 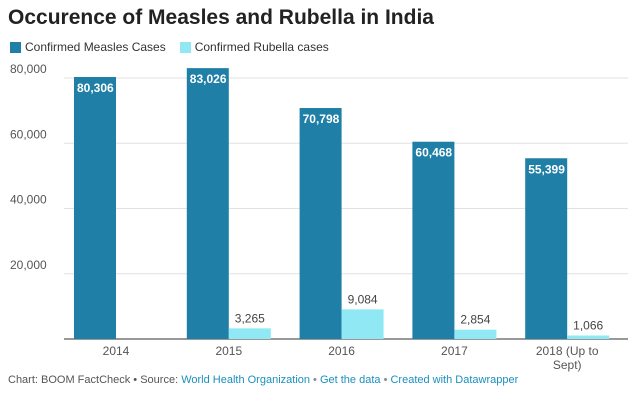 I want to click on bar-value-label-measles: 60,468, so click(x=433, y=153).